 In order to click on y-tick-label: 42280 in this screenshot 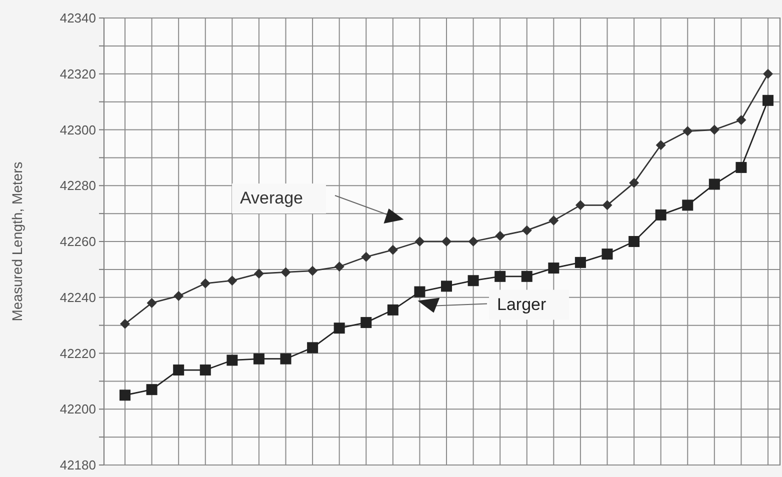, I will do `click(78, 186)`.